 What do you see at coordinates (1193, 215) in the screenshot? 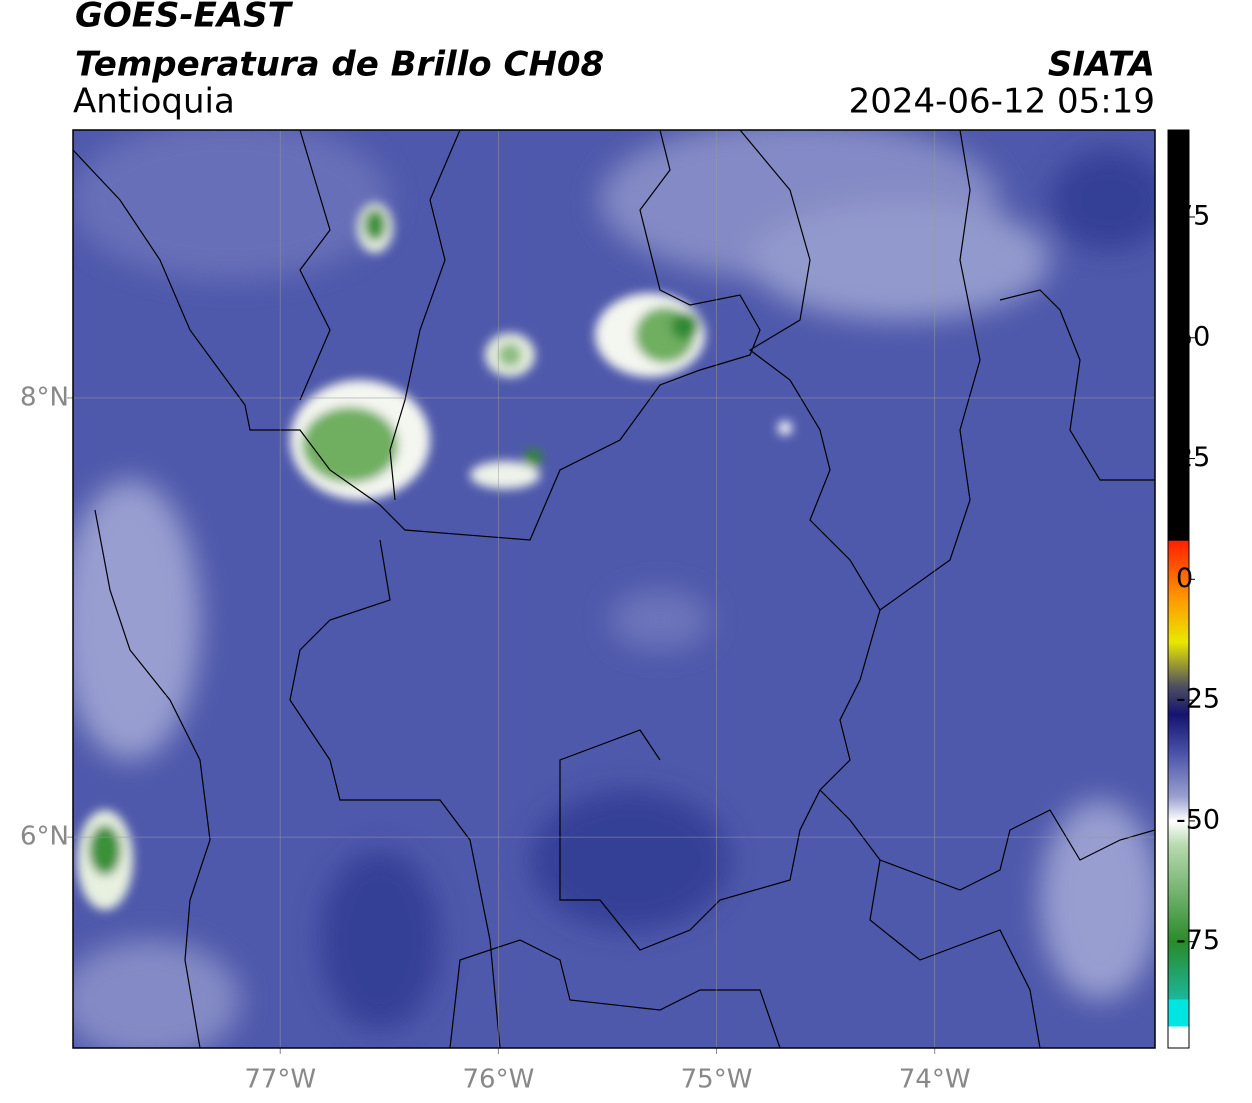
I see `colorbar-tick-label: 75` at bounding box center [1193, 215].